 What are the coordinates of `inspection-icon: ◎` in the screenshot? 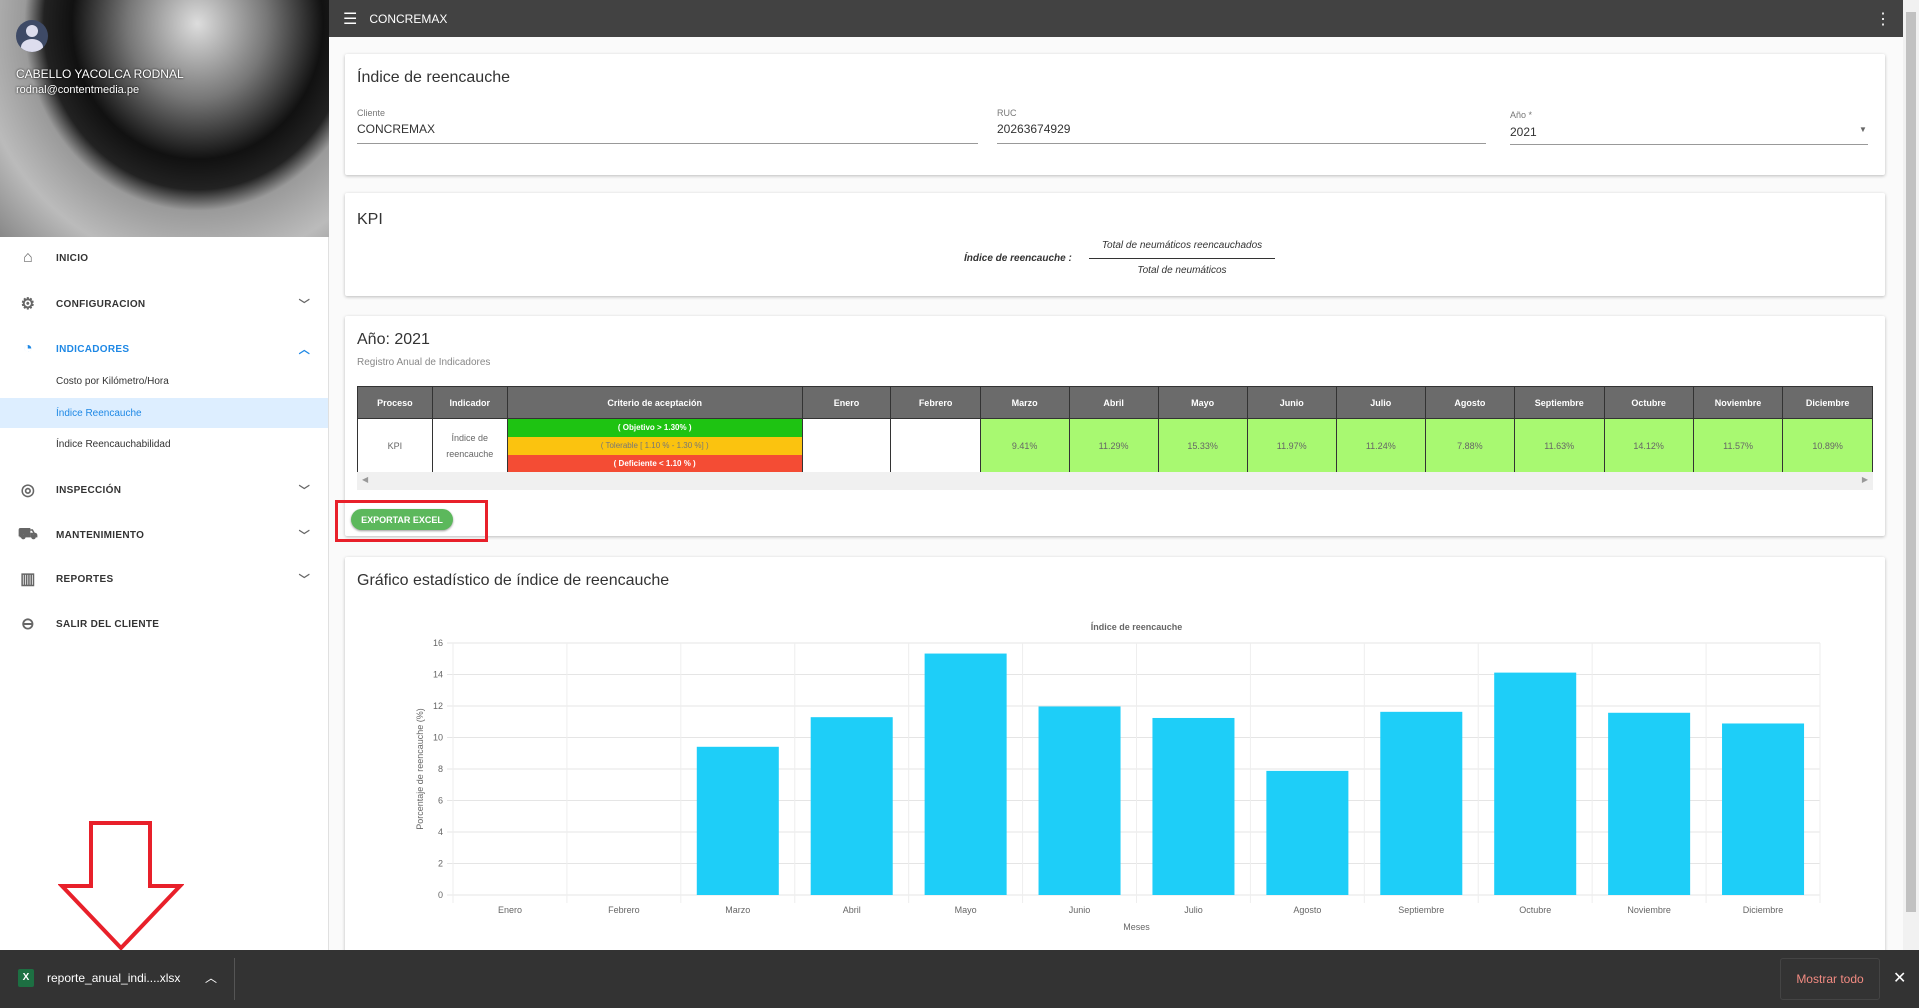 It's located at (28, 490).